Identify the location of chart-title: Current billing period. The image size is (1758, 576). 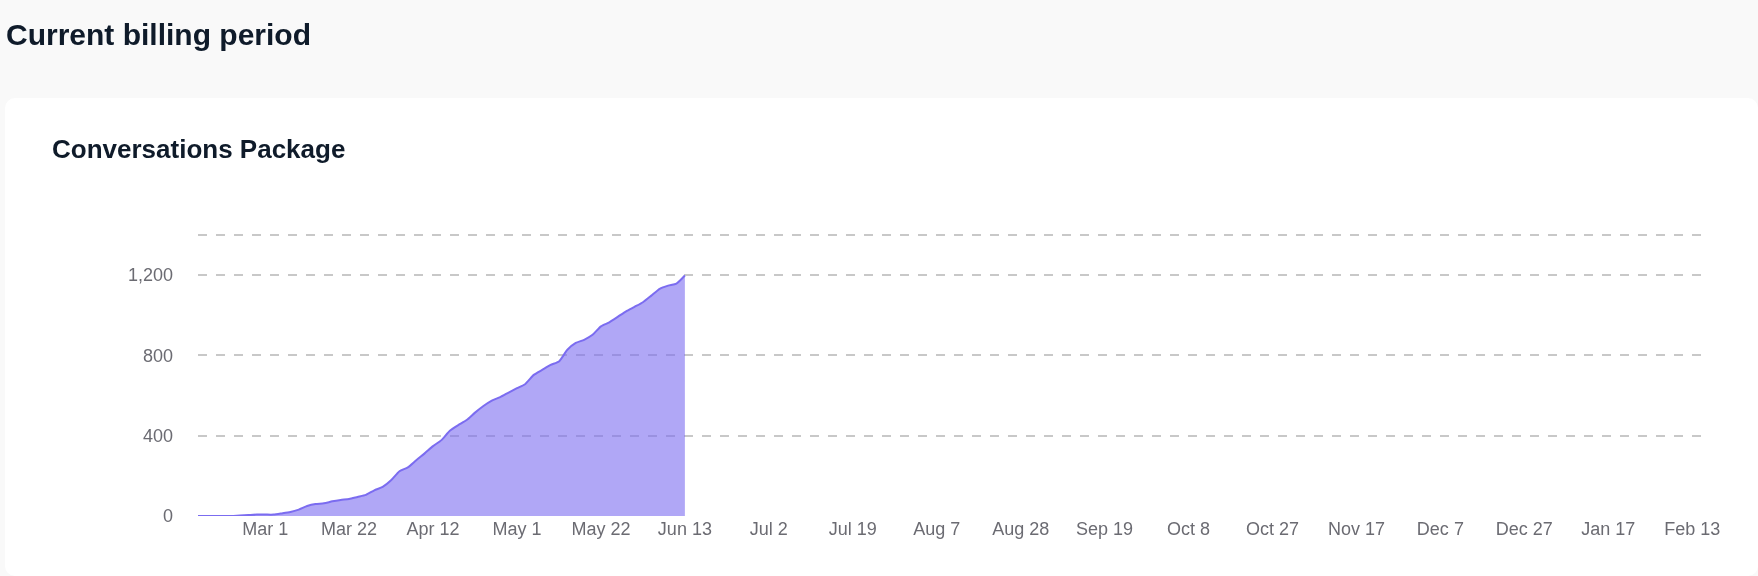
(158, 35).